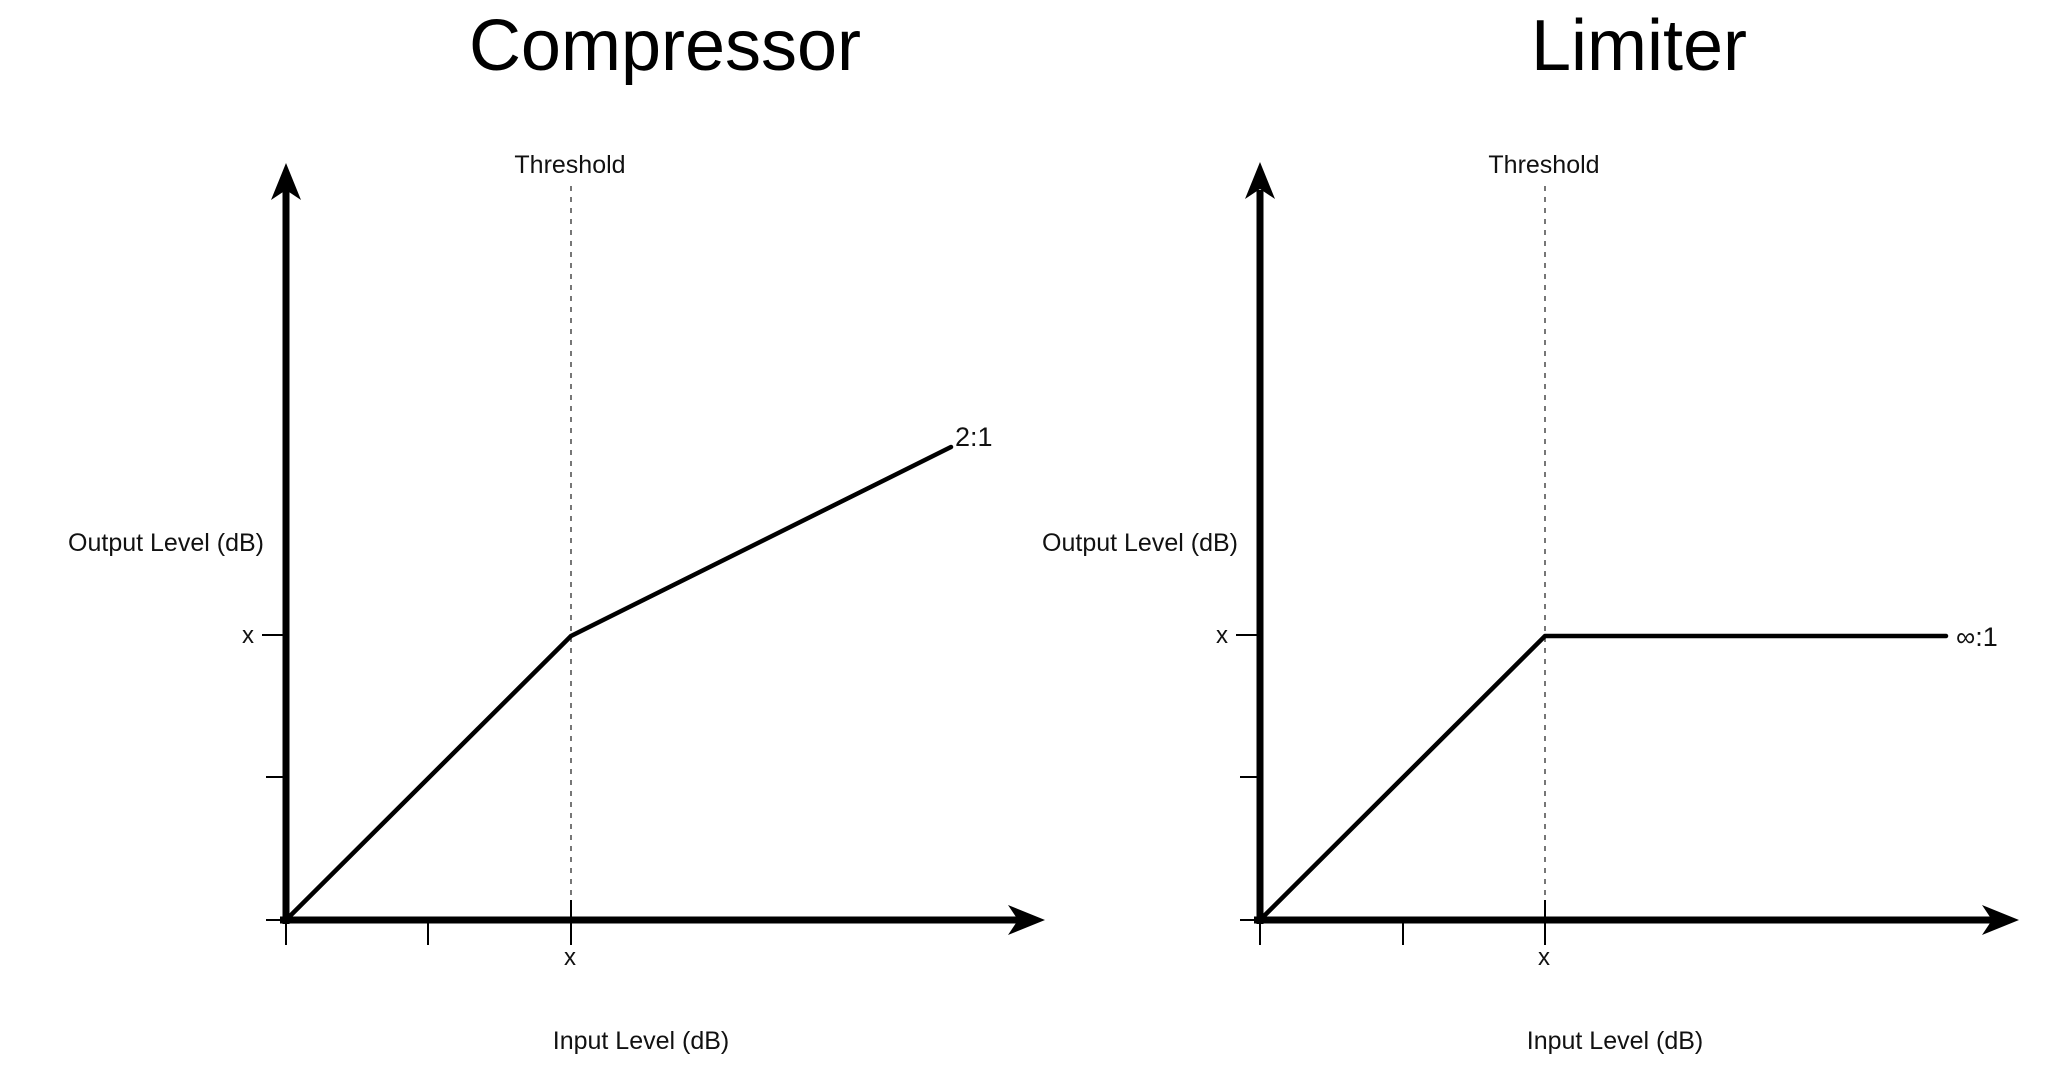 Image resolution: width=2048 pixels, height=1065 pixels. Describe the element at coordinates (1615, 1041) in the screenshot. I see `limiter-x-axis-label: Input Level (dB)` at that location.